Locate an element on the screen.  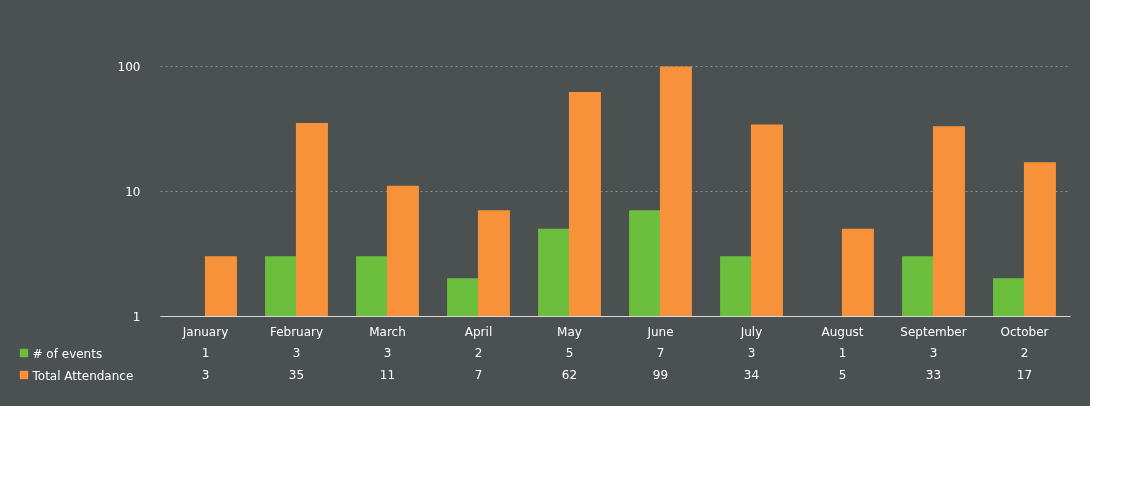
x-tick-label: September is located at coordinates (933, 332).